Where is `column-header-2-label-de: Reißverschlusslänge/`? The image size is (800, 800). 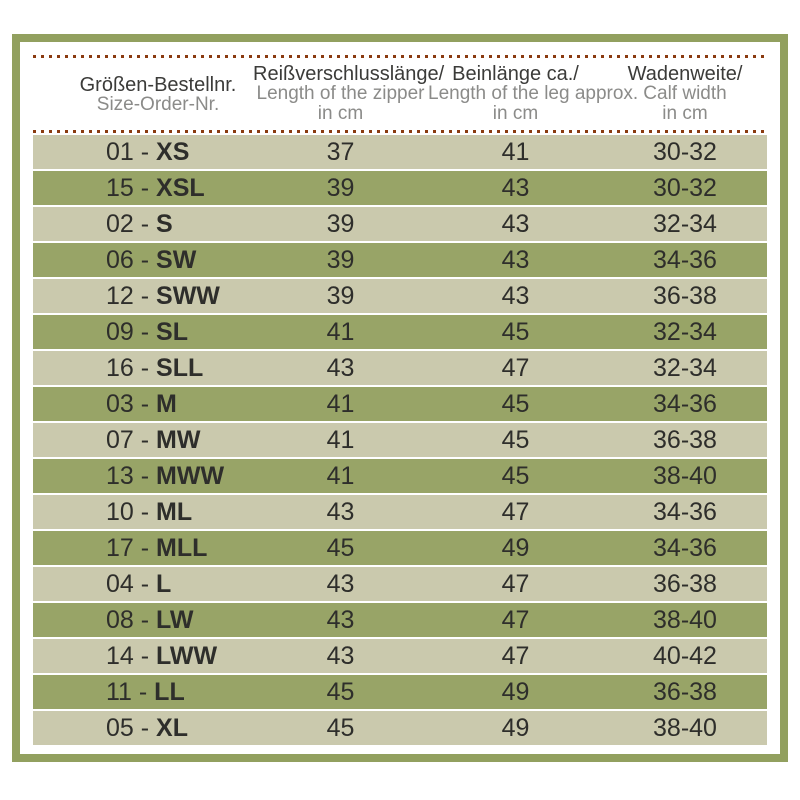
column-header-2-label-de: Reißverschlusslänge/ is located at coordinates (349, 74).